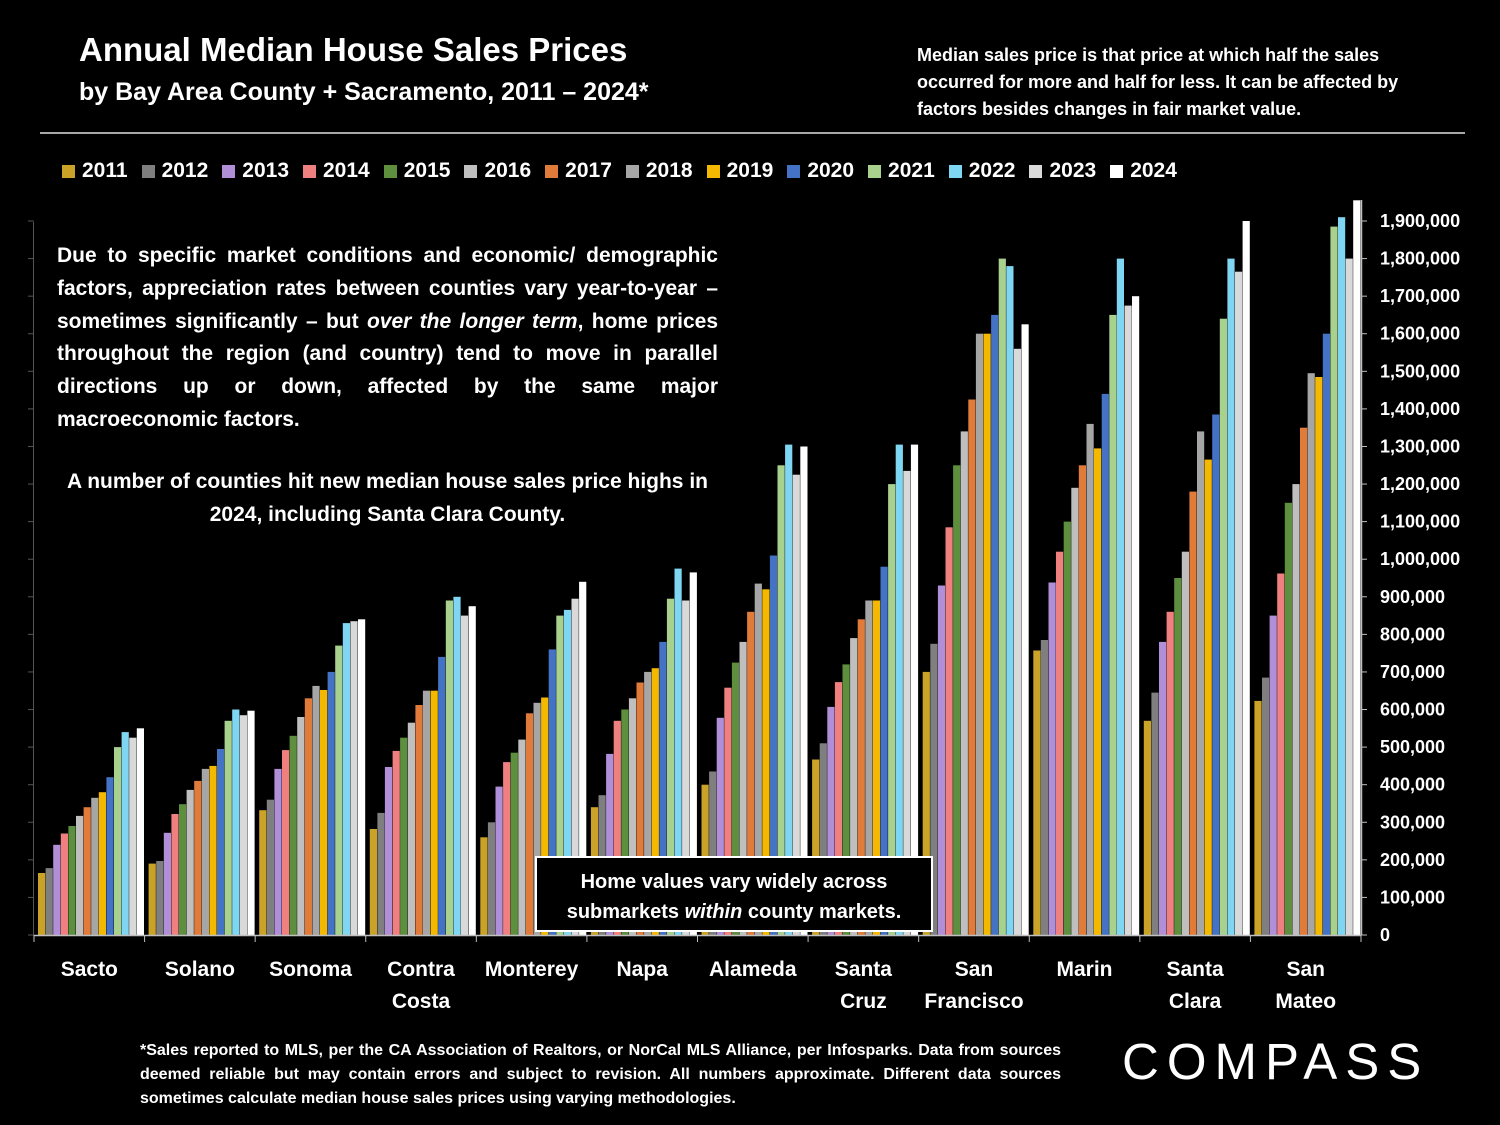 Image resolution: width=1500 pixels, height=1125 pixels. I want to click on y-tick-label: 200,000, so click(1412, 860).